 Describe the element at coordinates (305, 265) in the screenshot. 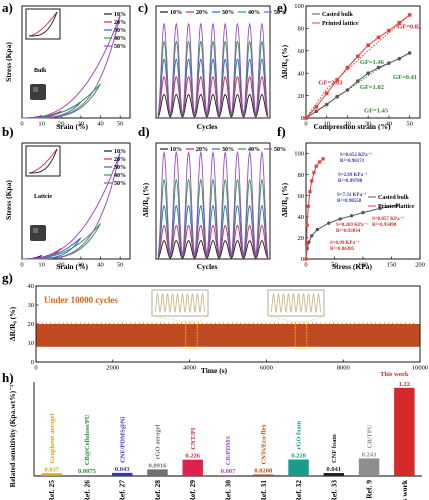

I see `f-xtick-label: 0` at that location.